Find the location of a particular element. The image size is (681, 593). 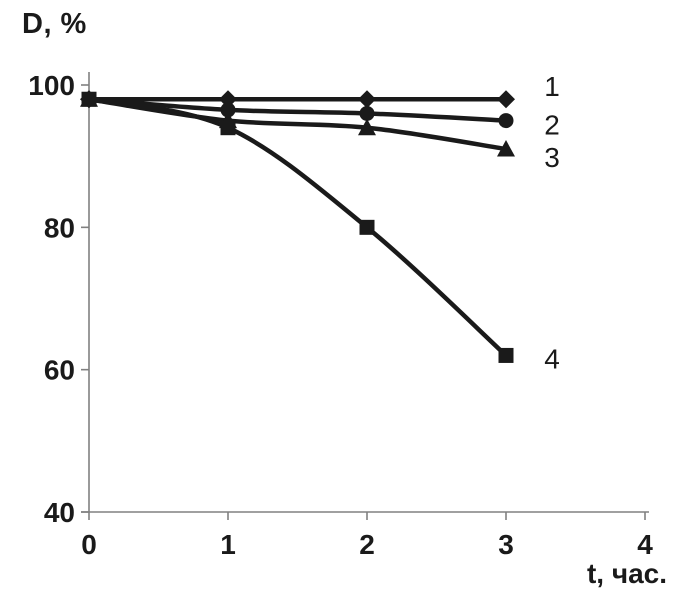

x-tick-label: 3 is located at coordinates (506, 544).